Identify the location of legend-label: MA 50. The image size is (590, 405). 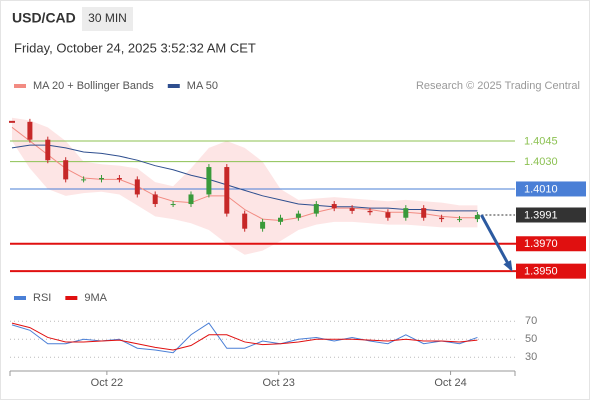
(202, 86).